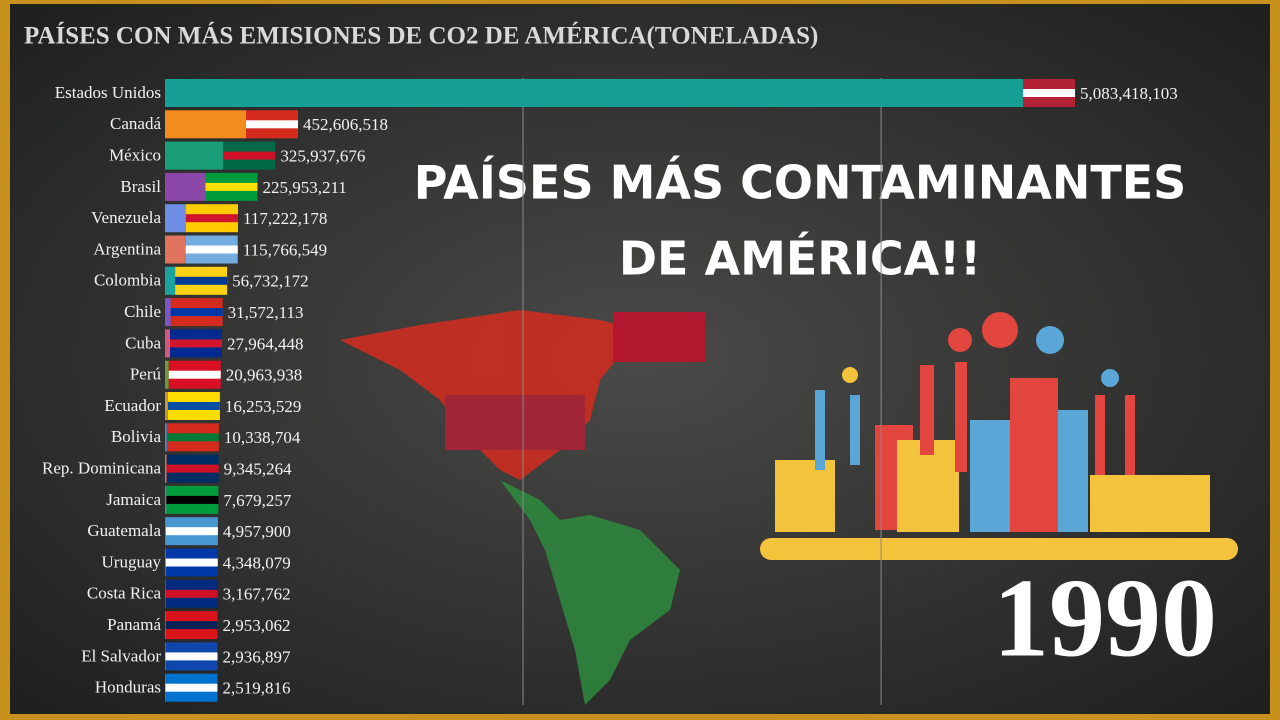 The image size is (1280, 720). What do you see at coordinates (121, 655) in the screenshot?
I see `category-label: El Salvador` at bounding box center [121, 655].